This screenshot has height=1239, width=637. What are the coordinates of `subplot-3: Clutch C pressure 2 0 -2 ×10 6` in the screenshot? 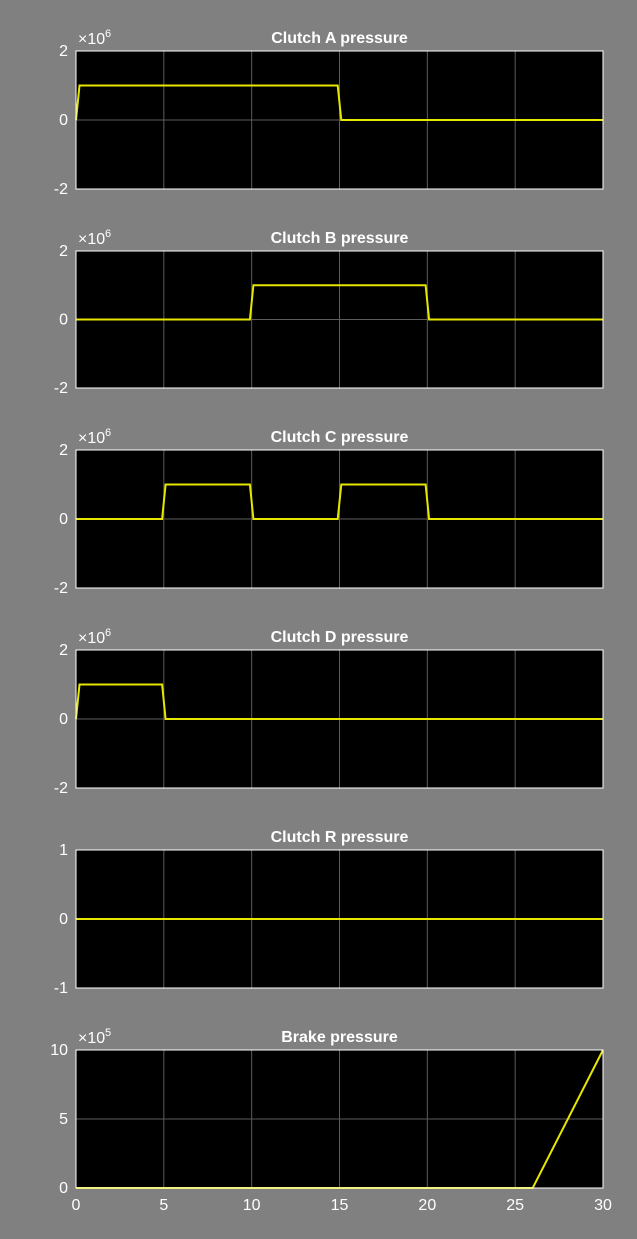 It's located at (329, 512).